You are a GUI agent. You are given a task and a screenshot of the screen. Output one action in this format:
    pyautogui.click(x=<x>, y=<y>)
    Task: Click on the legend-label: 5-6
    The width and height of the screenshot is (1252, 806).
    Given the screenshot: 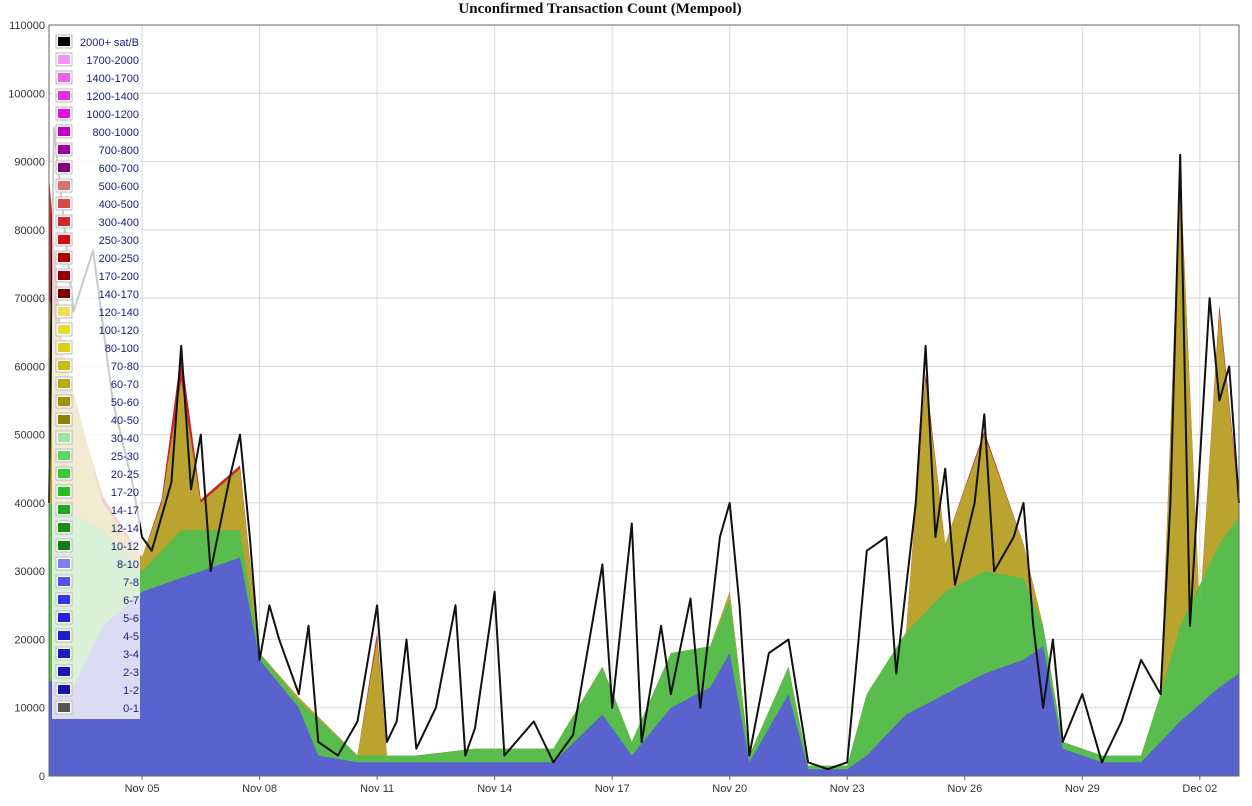 What is the action you would take?
    pyautogui.click(x=131, y=619)
    